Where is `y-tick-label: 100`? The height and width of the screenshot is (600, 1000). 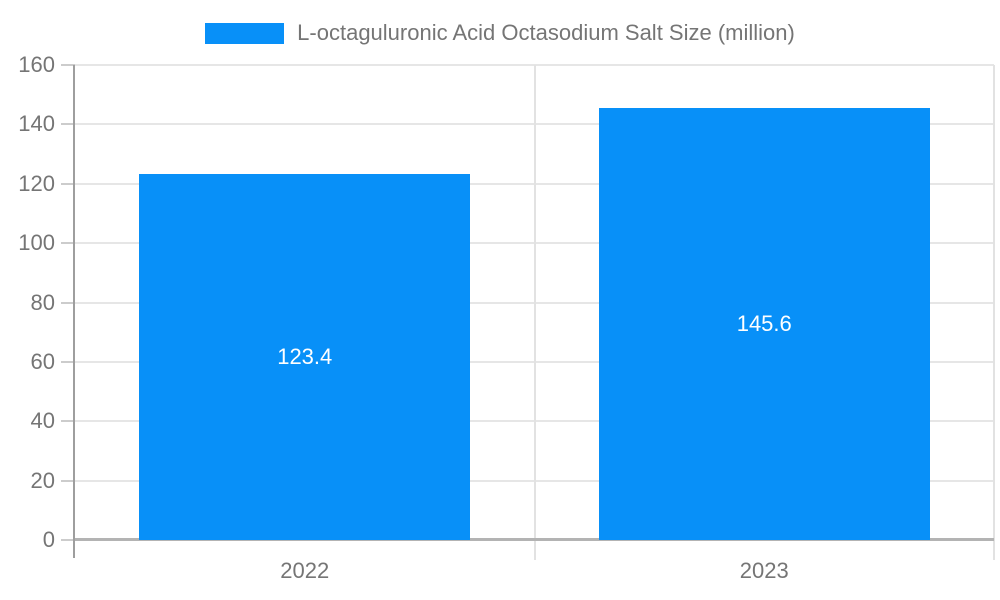 y-tick-label: 100 is located at coordinates (36, 243).